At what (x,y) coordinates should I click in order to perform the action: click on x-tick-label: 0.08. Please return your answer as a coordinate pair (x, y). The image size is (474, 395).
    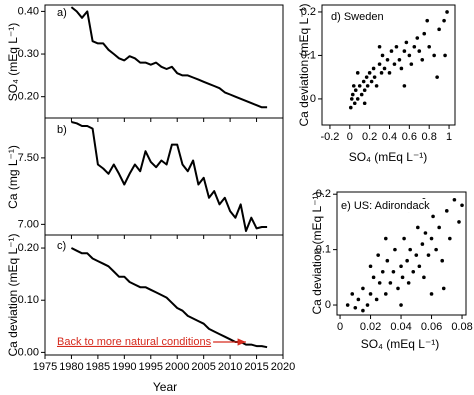
    Looking at the image, I should click on (461, 327).